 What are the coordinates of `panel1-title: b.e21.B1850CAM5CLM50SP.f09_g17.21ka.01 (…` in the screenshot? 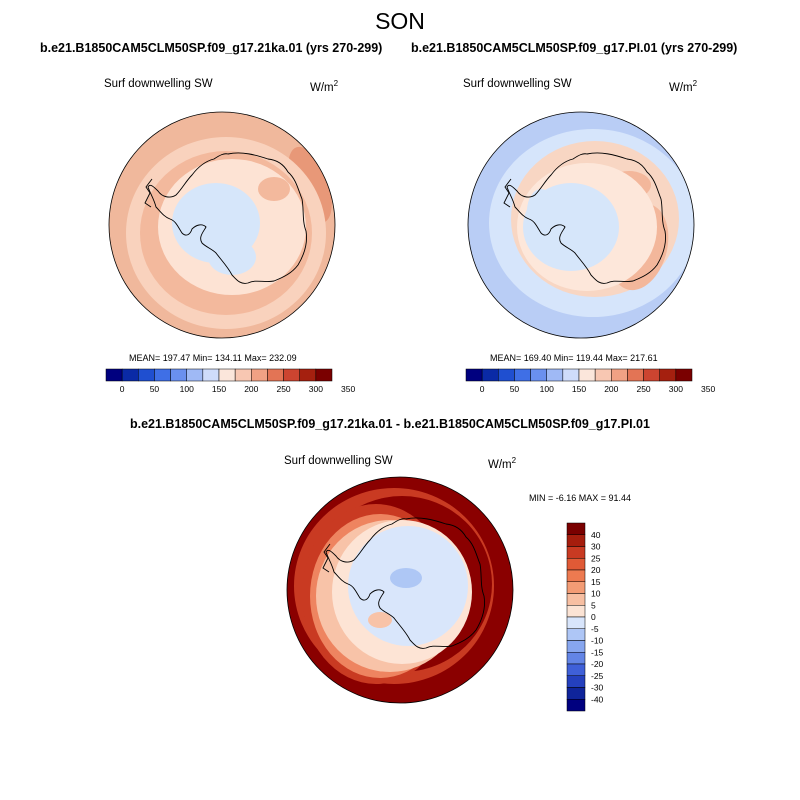 It's located at (211, 48).